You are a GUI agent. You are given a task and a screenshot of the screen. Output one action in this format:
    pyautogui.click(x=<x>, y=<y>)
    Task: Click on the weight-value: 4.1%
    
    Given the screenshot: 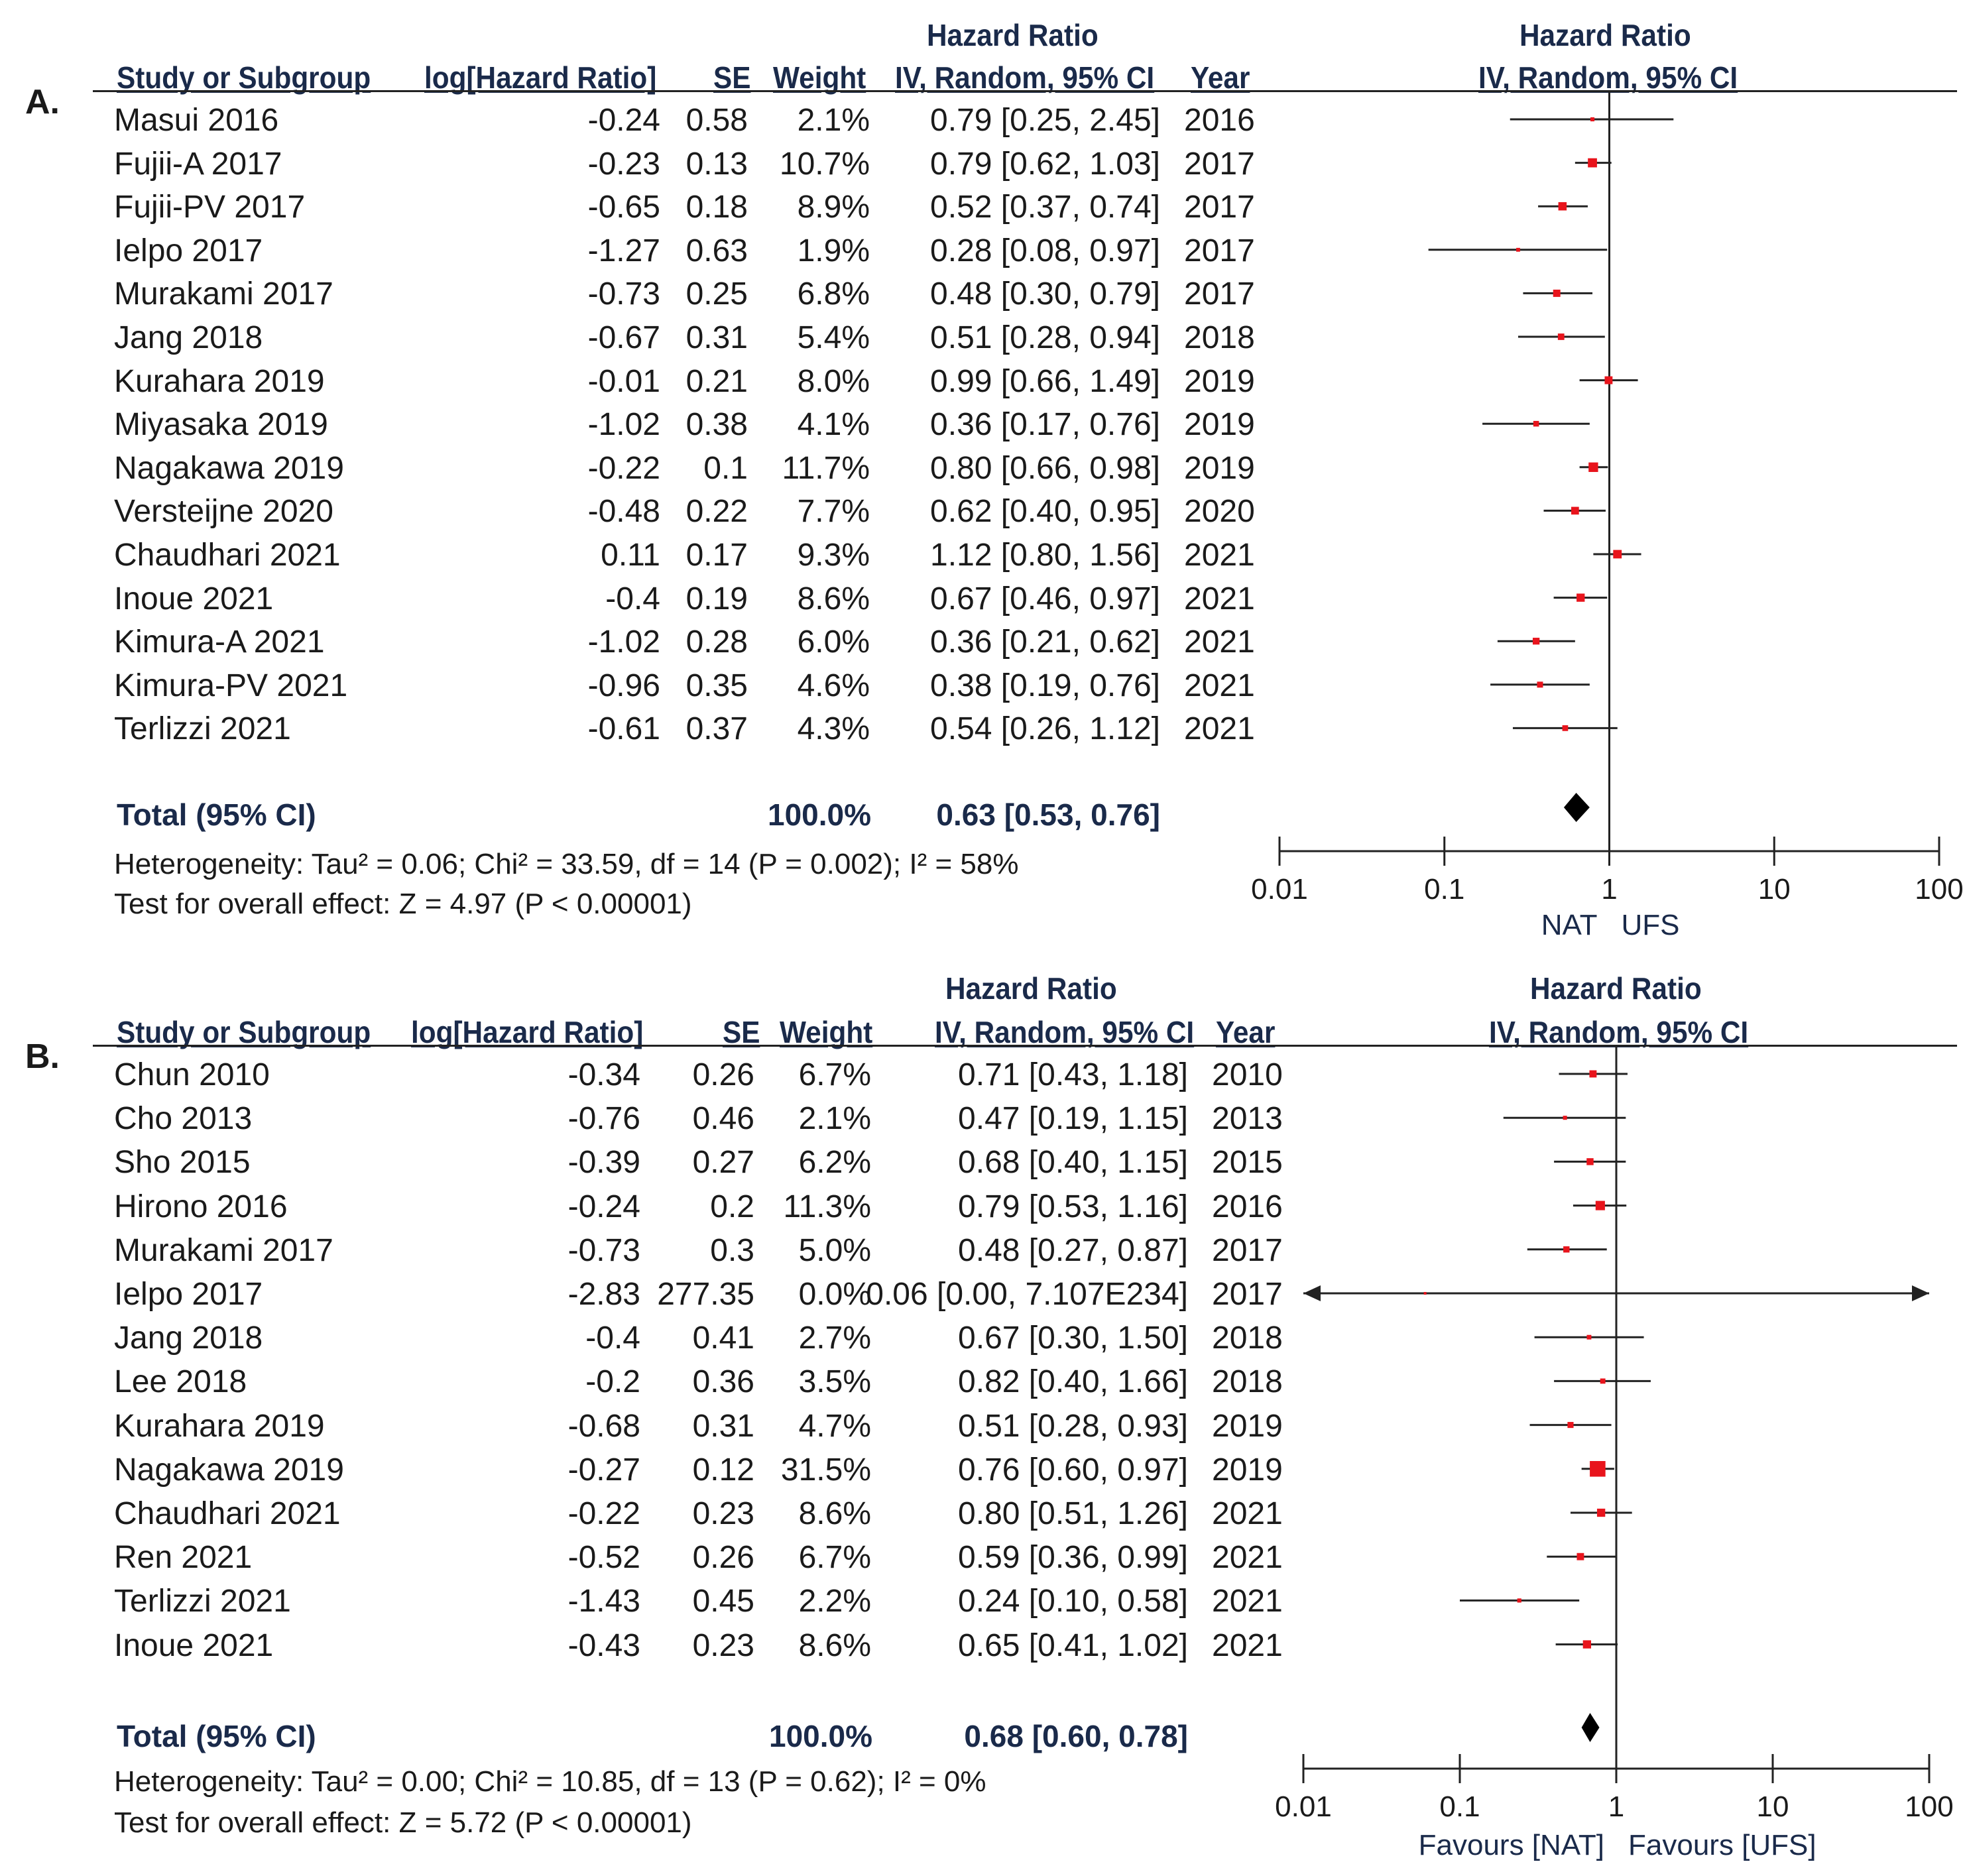 What is the action you would take?
    pyautogui.click(x=833, y=425)
    